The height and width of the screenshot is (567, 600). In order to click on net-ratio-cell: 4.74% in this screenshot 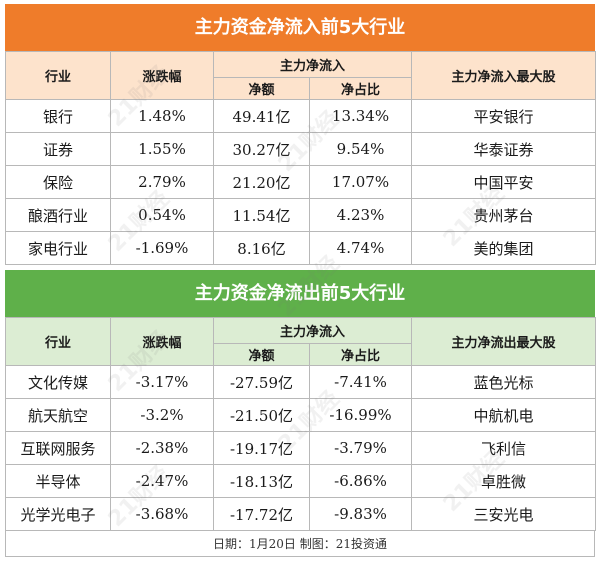, I will do `click(360, 248)`.